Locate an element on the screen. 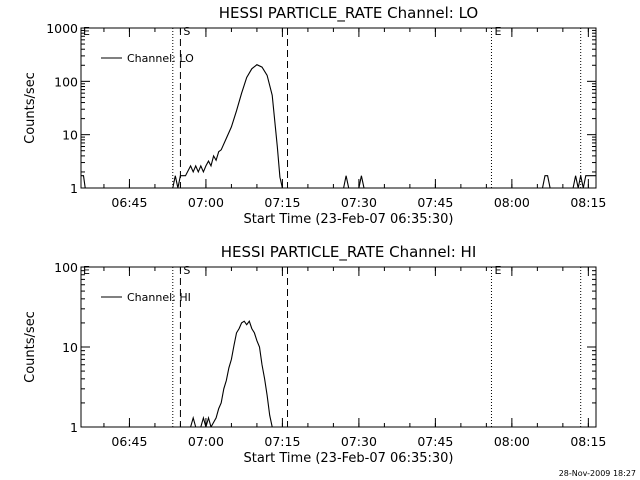  legend-entry: Channel: HI is located at coordinates (159, 297).